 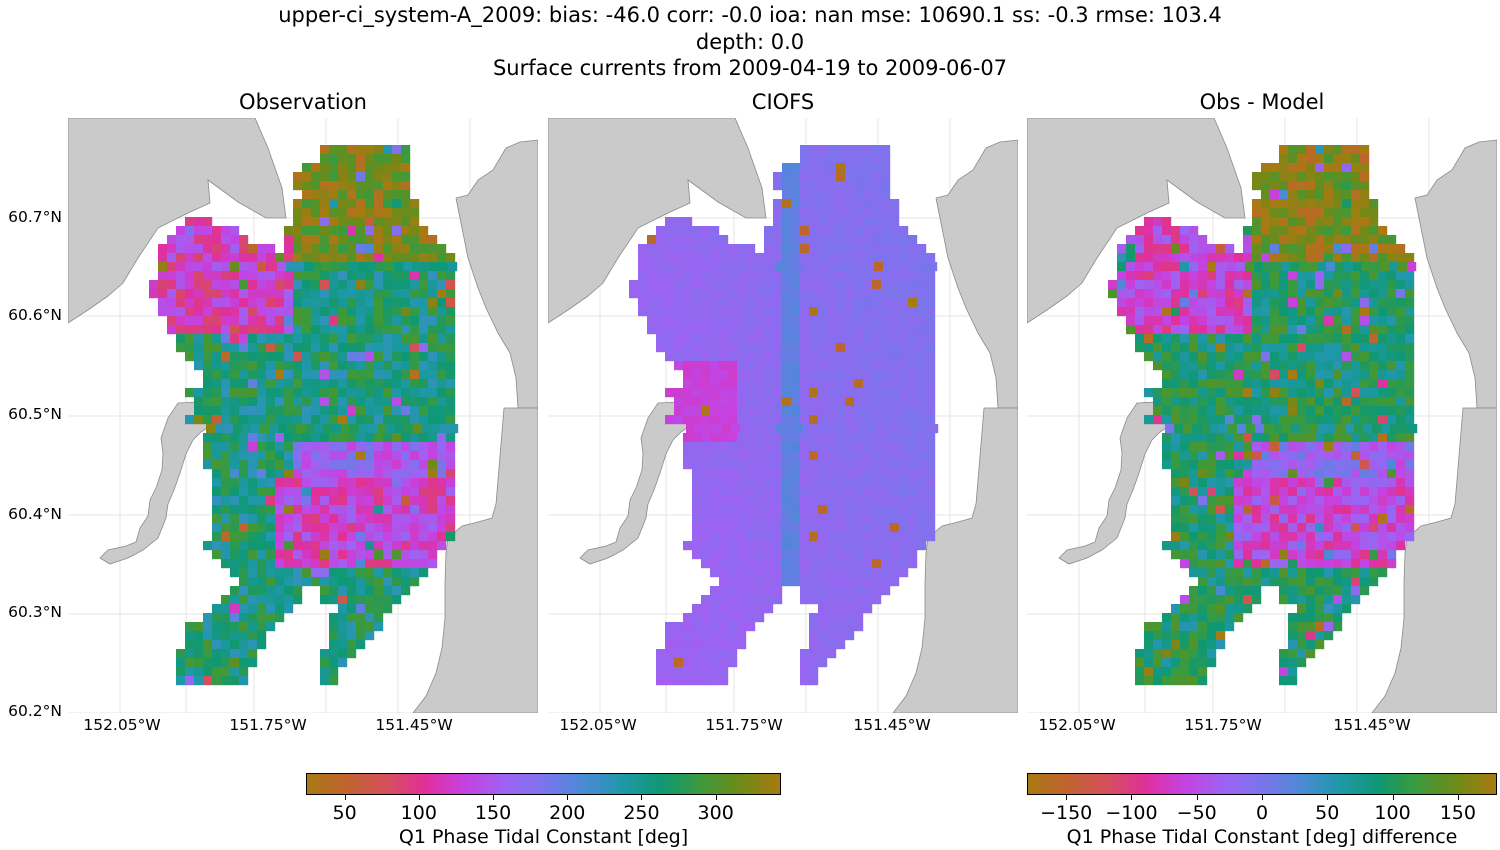 What do you see at coordinates (783, 102) in the screenshot?
I see `panel-title-ciofs: CIOFS` at bounding box center [783, 102].